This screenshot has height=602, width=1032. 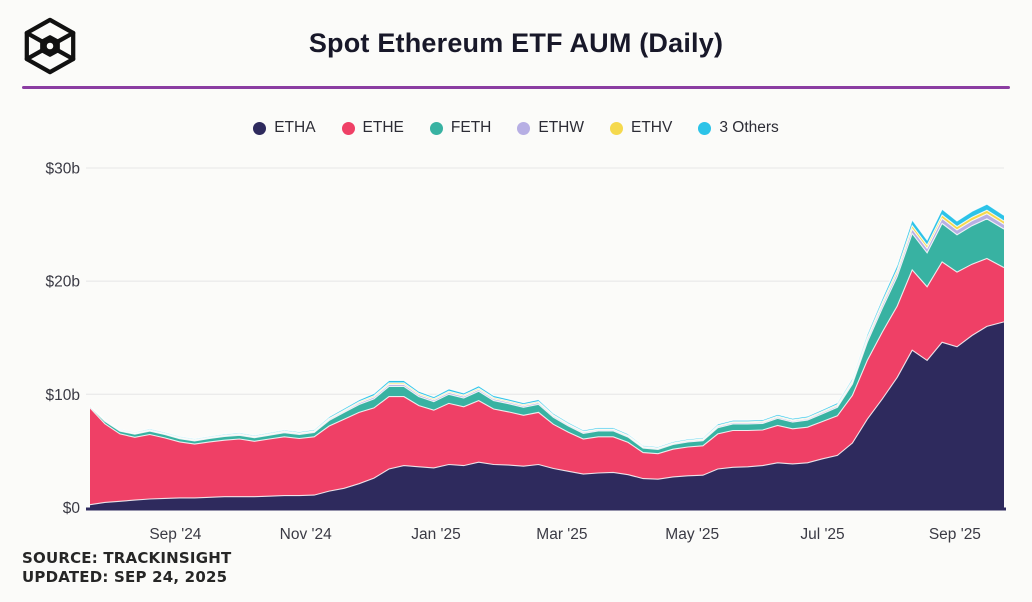 I want to click on legend-label: ETHE, so click(x=383, y=127).